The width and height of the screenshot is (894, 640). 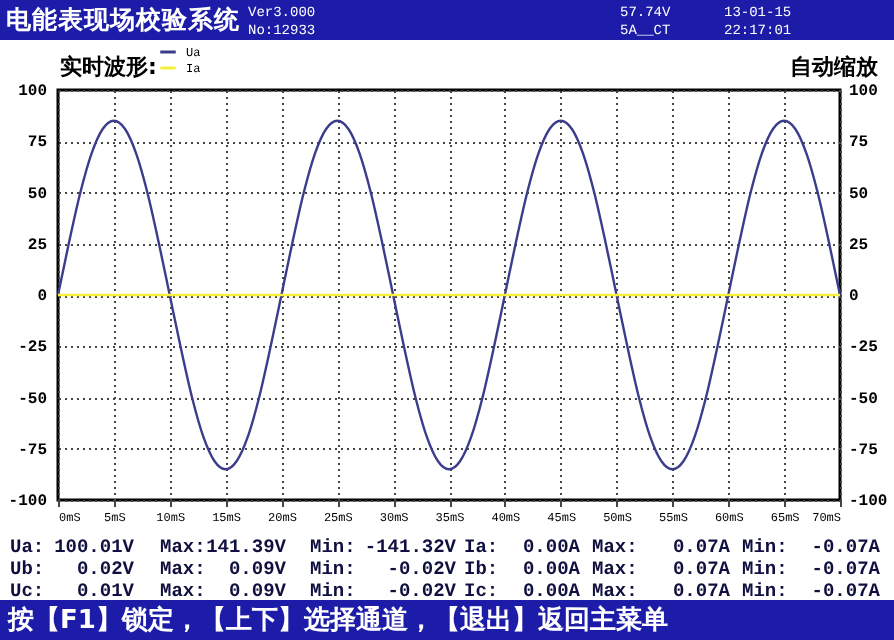 What do you see at coordinates (27, 547) in the screenshot?
I see `text: Ua:` at bounding box center [27, 547].